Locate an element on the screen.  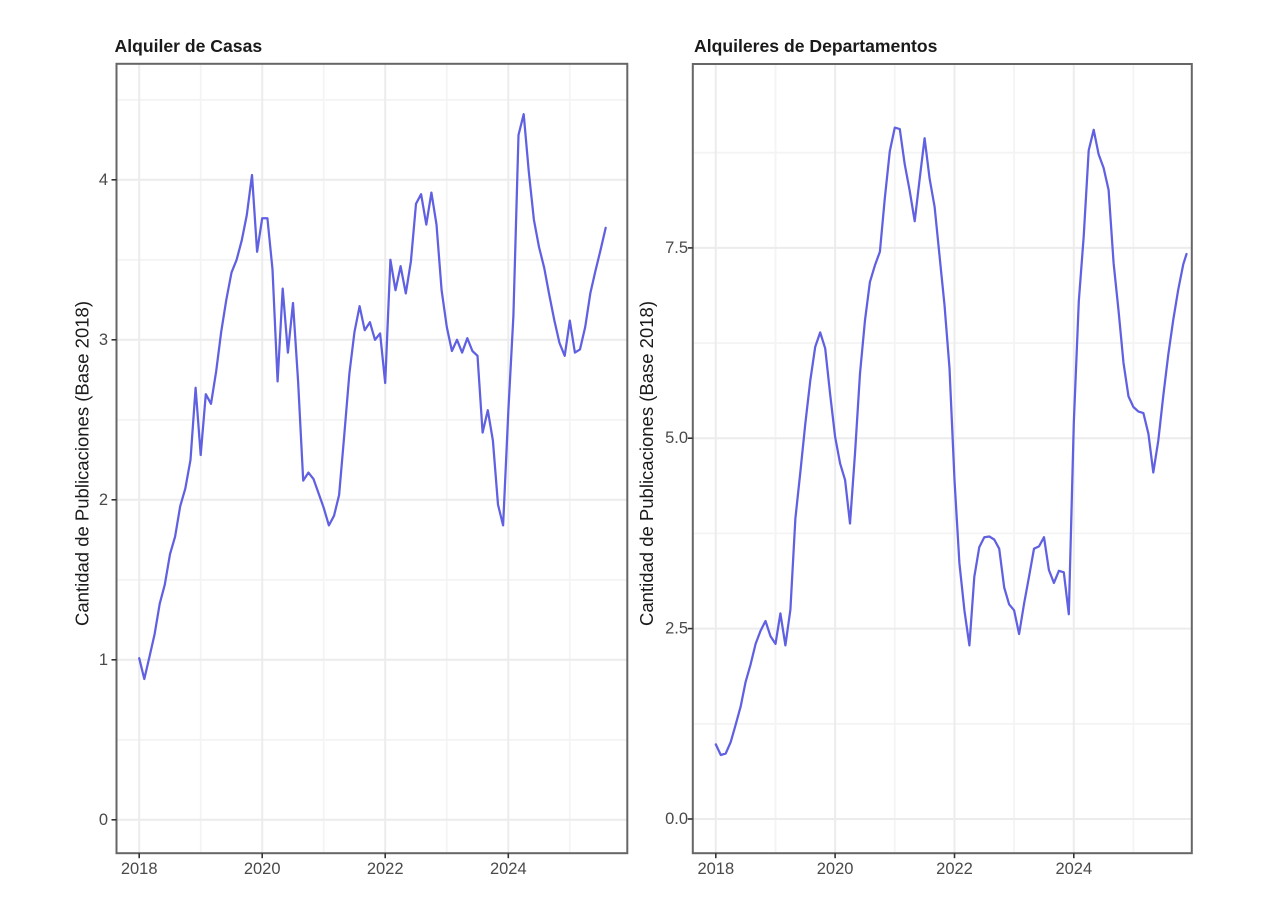
svg-text: 5.0 is located at coordinates (676, 438).